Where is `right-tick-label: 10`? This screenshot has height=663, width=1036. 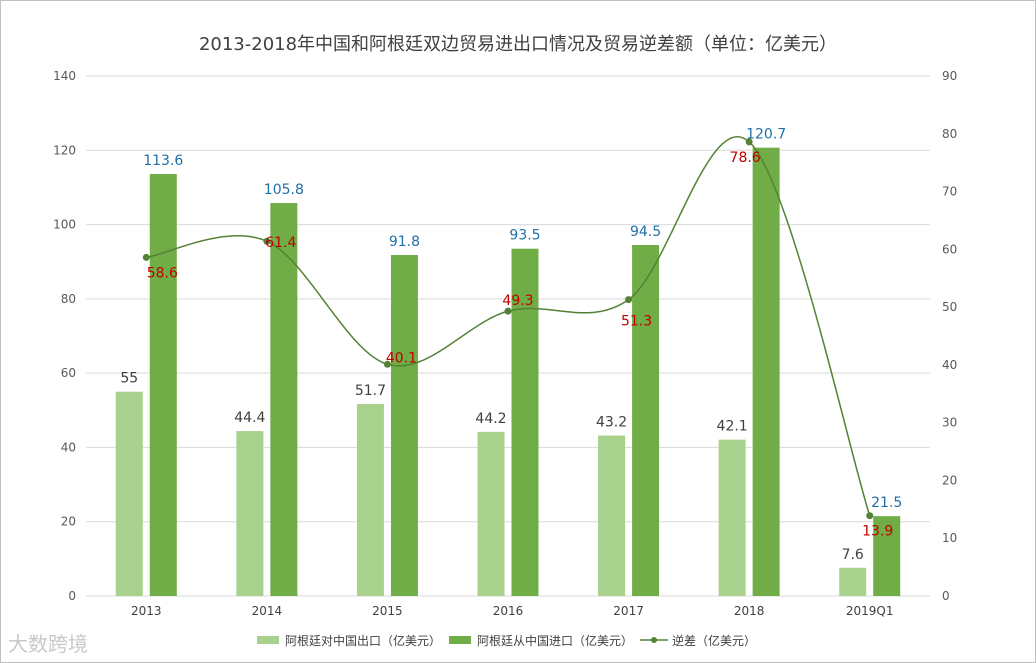
right-tick-label: 10 is located at coordinates (949, 538).